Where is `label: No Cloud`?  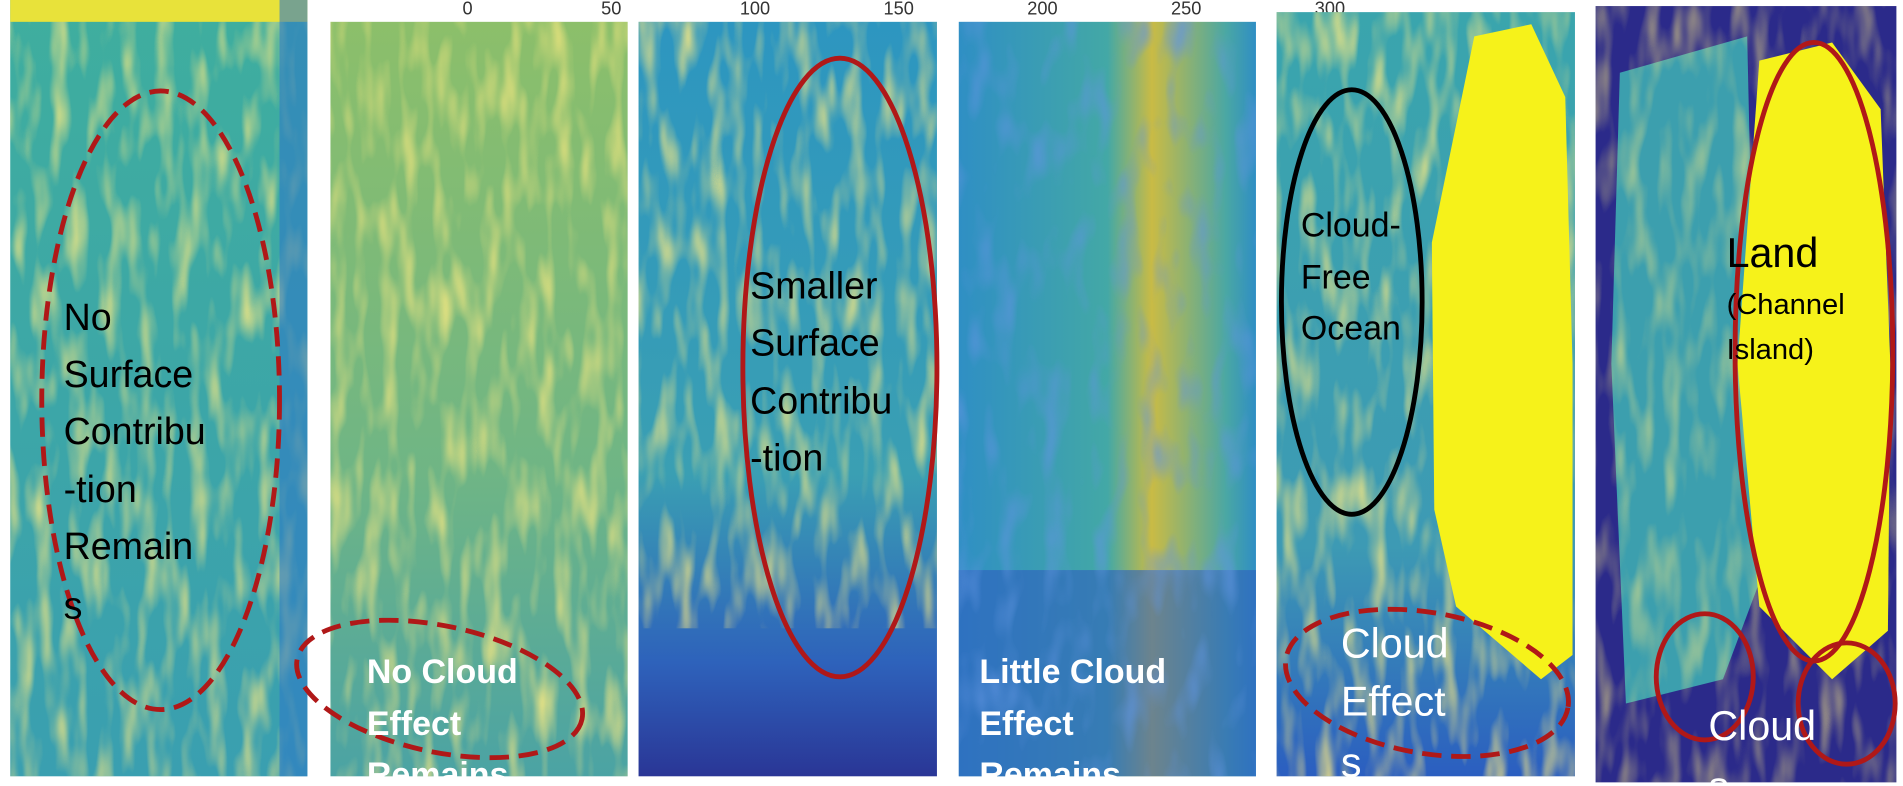 label: No Cloud is located at coordinates (442, 672).